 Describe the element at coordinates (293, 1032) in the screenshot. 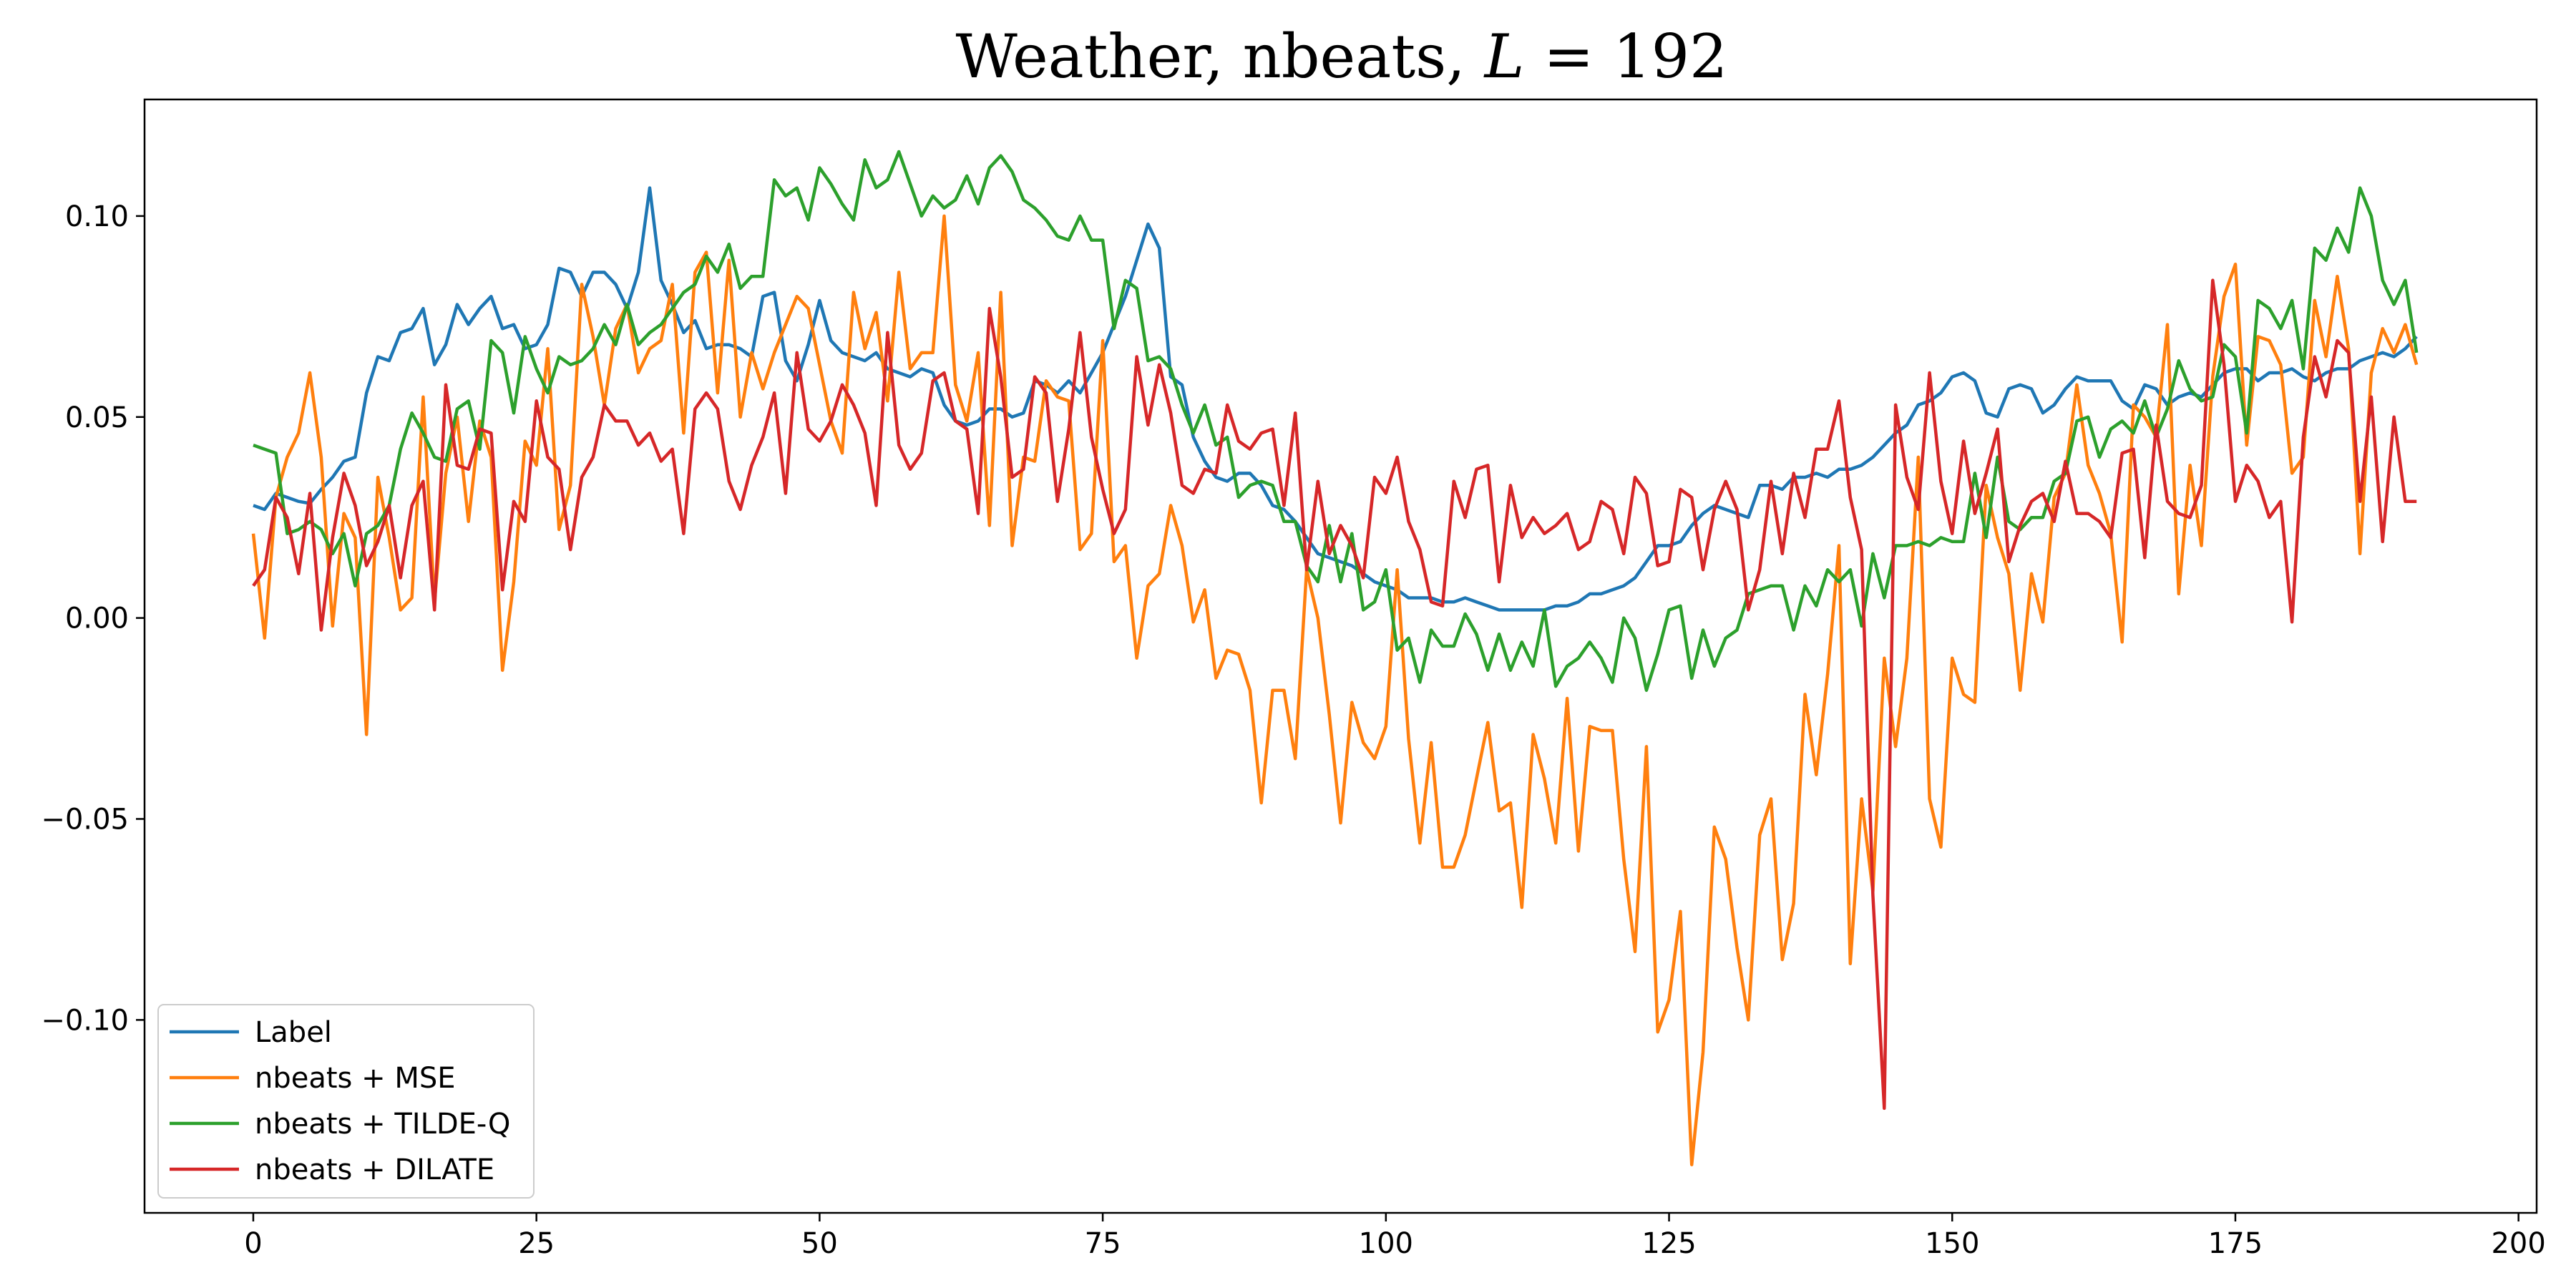

I see `legend-label: Label` at that location.